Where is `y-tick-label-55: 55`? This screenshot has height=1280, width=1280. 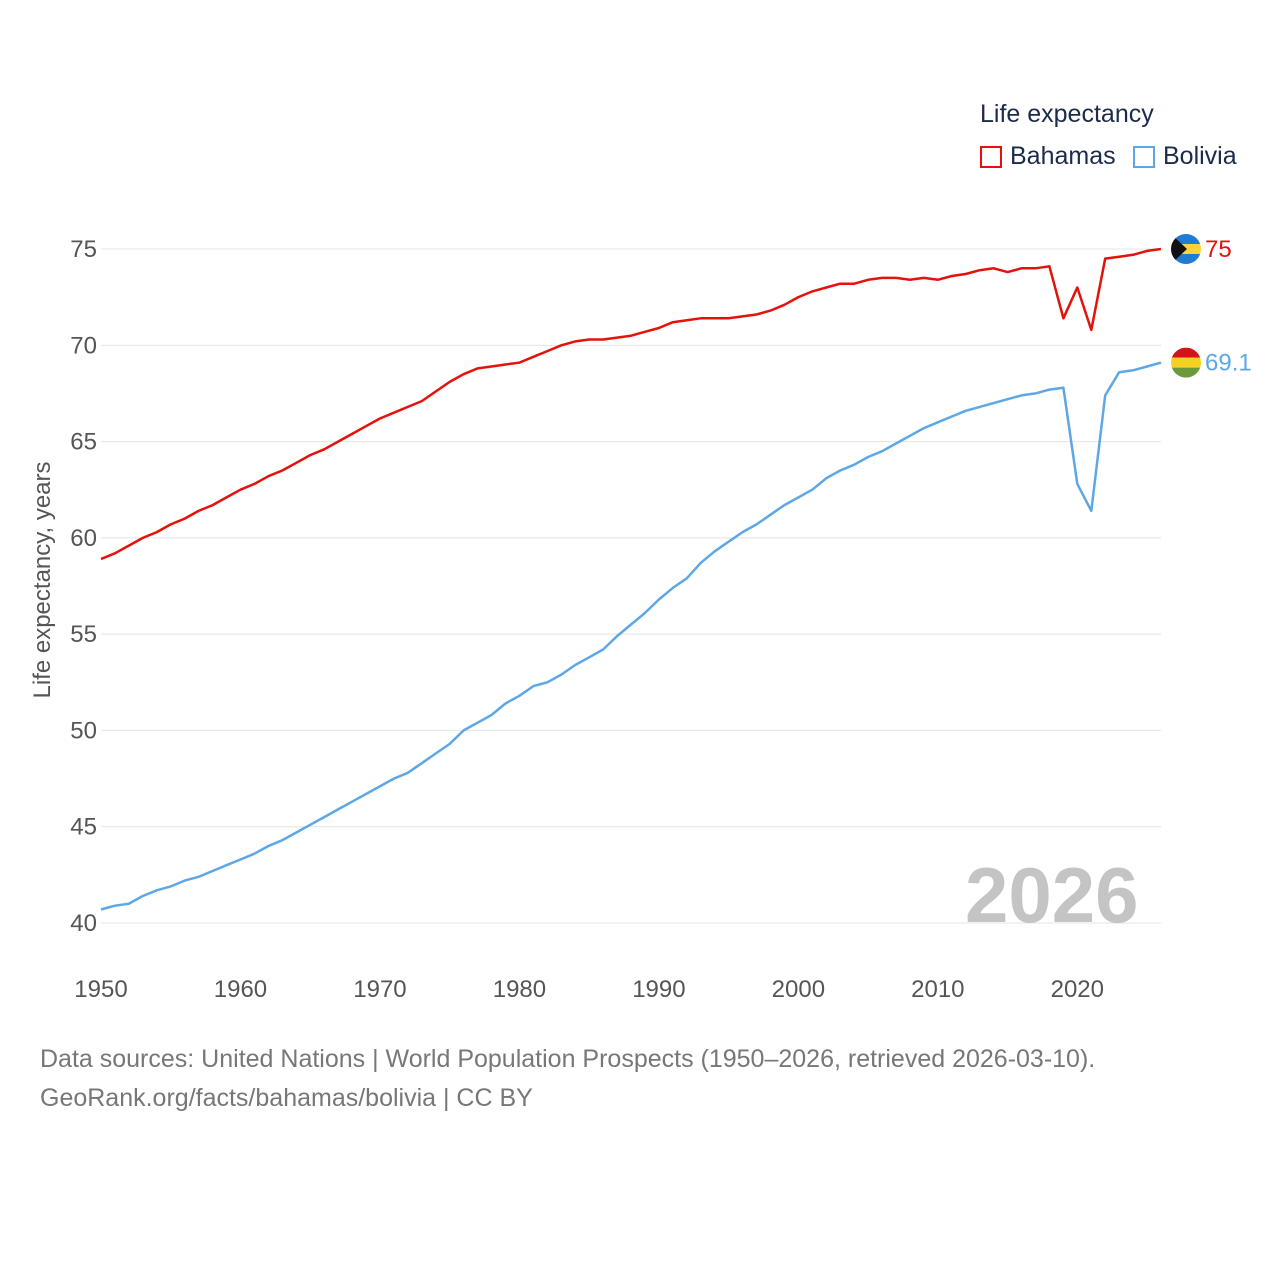
y-tick-label-55: 55 is located at coordinates (83, 634).